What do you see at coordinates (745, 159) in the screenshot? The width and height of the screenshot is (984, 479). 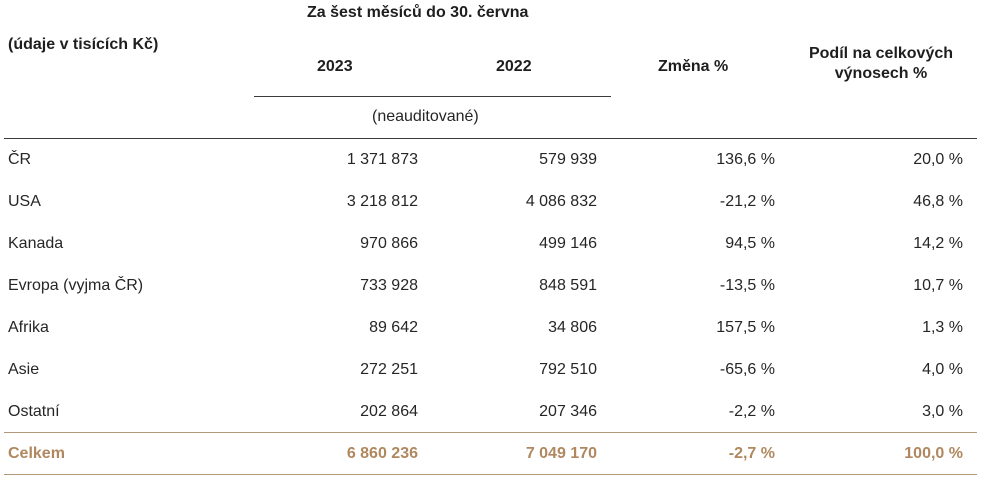 I see `row-change: 136,6 %` at bounding box center [745, 159].